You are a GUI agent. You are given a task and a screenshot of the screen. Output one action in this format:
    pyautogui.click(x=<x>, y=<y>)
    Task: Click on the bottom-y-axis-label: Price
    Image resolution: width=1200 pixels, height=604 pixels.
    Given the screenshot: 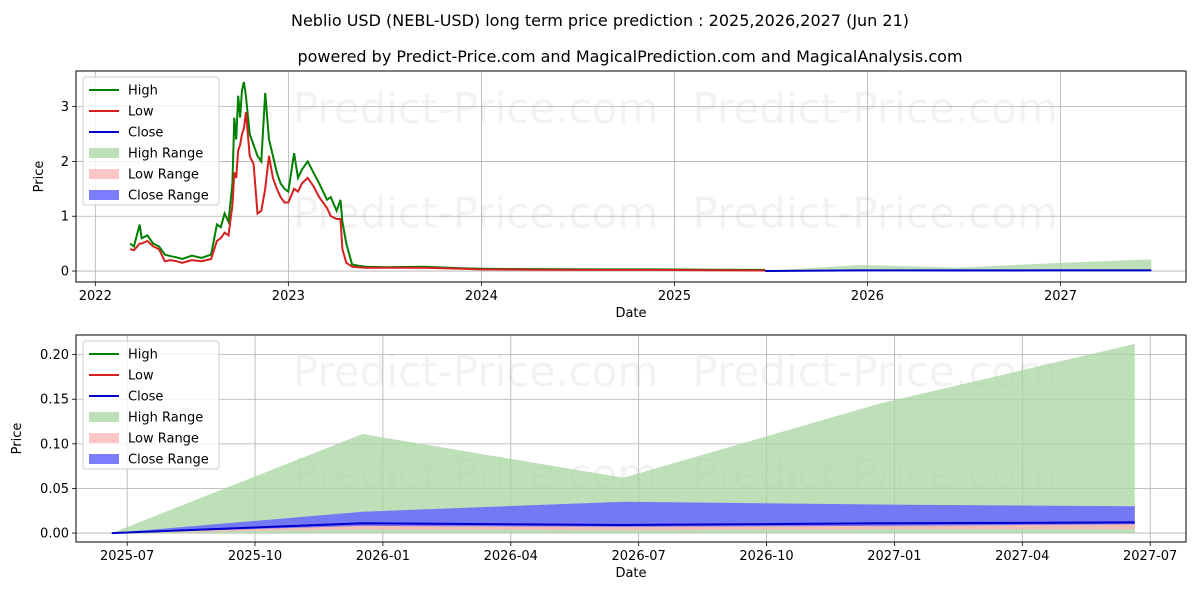 What is the action you would take?
    pyautogui.click(x=17, y=439)
    